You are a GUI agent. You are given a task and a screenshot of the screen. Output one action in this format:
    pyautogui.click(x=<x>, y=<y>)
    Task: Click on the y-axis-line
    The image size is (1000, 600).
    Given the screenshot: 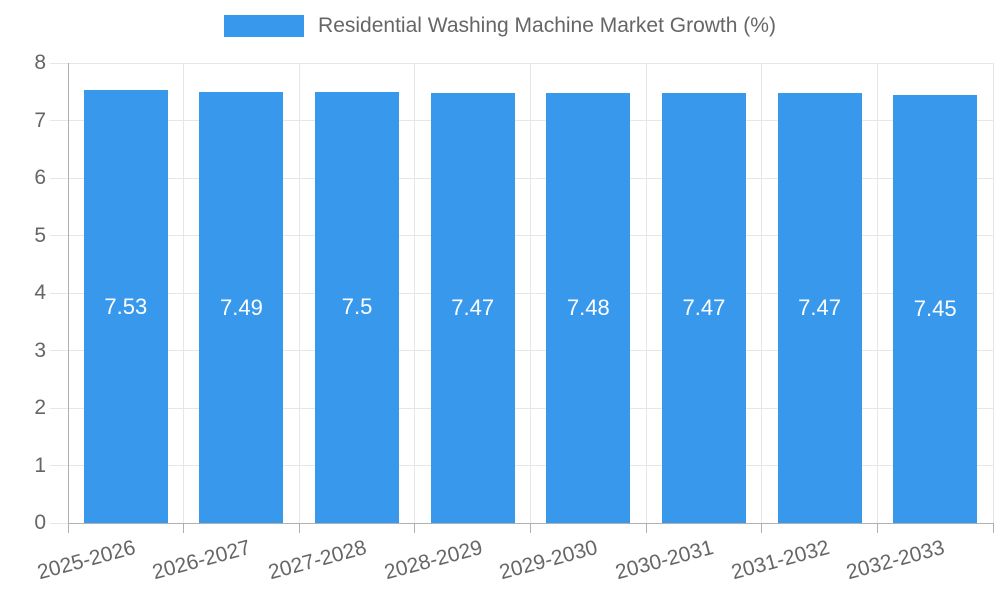 What is the action you would take?
    pyautogui.click(x=68, y=298)
    